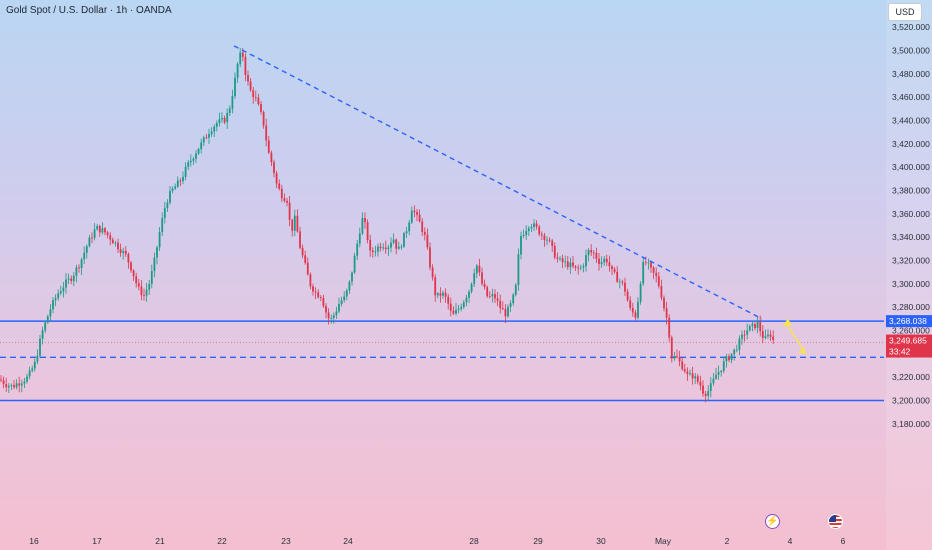 The image size is (932, 550). I want to click on y-tick-label: 3,500.000, so click(911, 51).